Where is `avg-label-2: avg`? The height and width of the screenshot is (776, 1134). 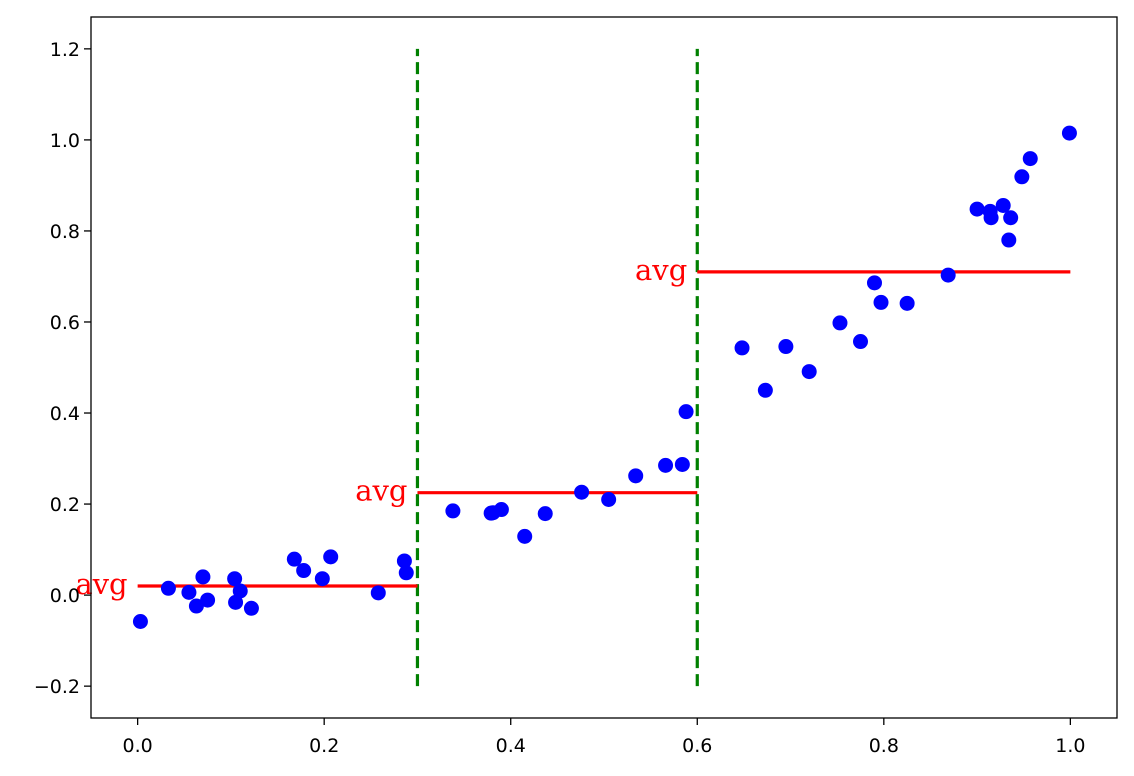 avg-label-2: avg is located at coordinates (381, 491).